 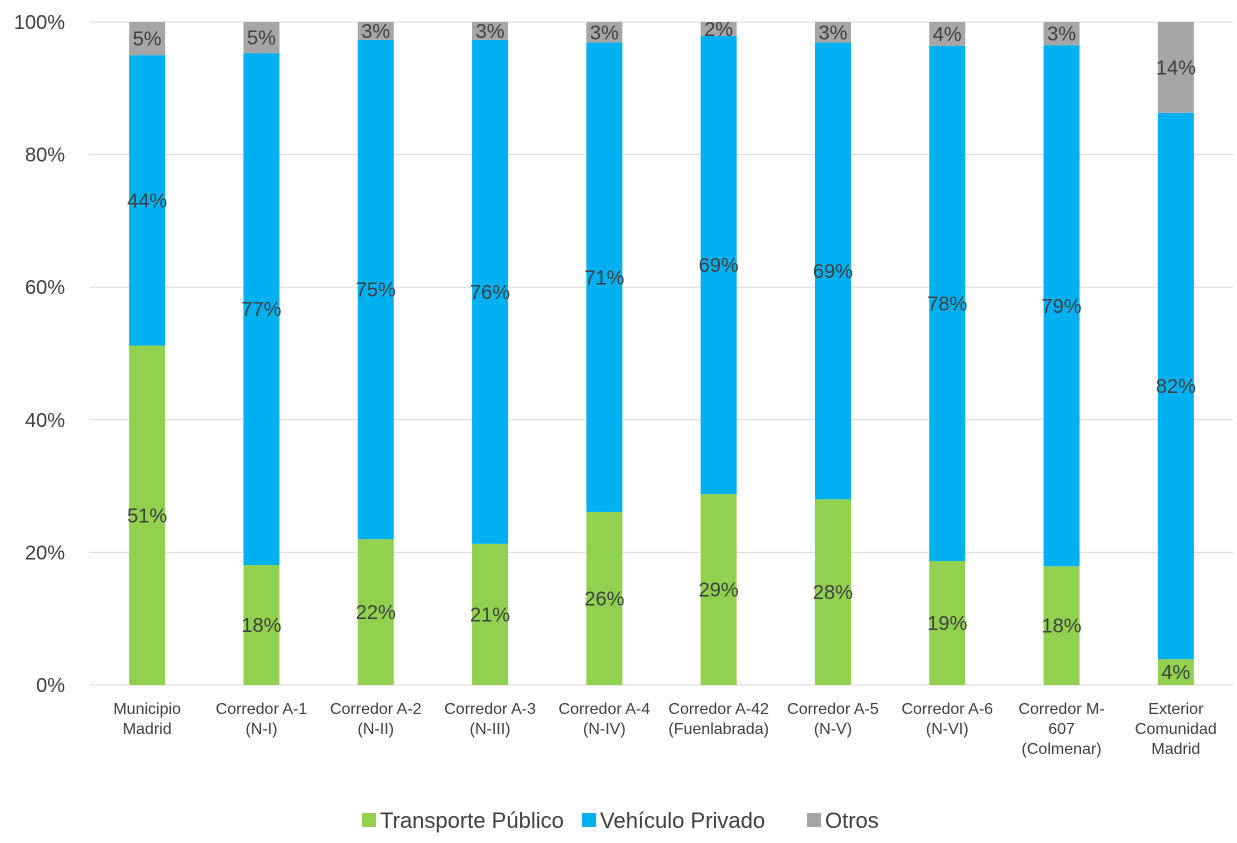 I want to click on data-label: 5%, so click(x=261, y=39).